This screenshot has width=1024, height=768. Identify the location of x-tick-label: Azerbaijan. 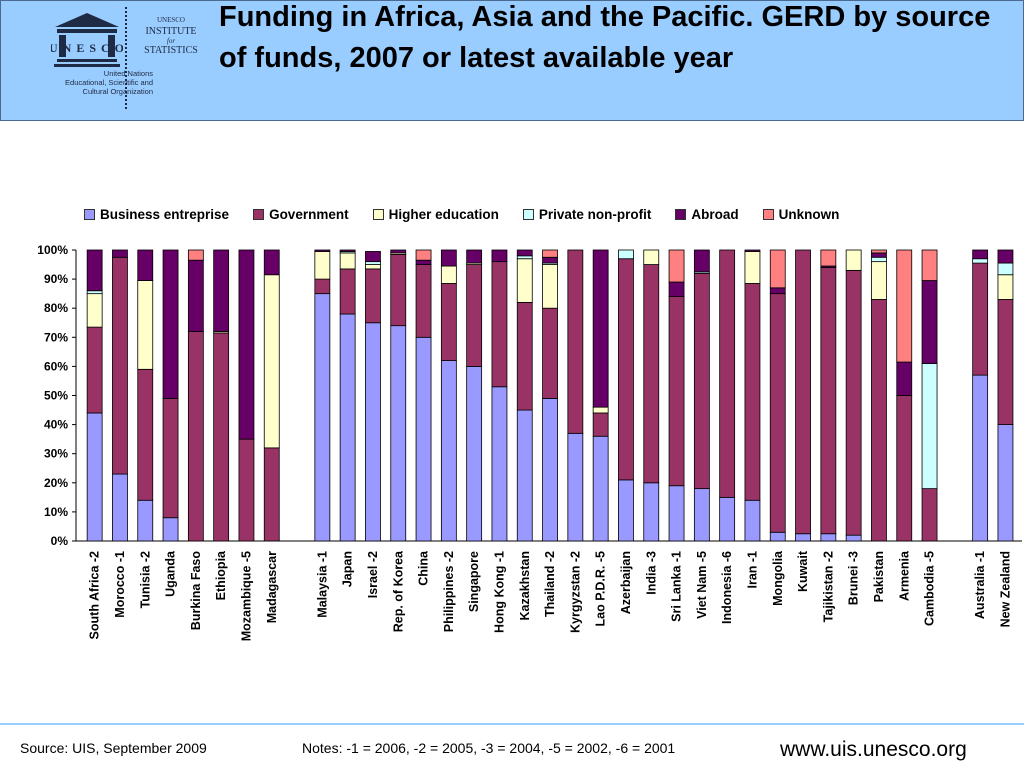
(626, 582).